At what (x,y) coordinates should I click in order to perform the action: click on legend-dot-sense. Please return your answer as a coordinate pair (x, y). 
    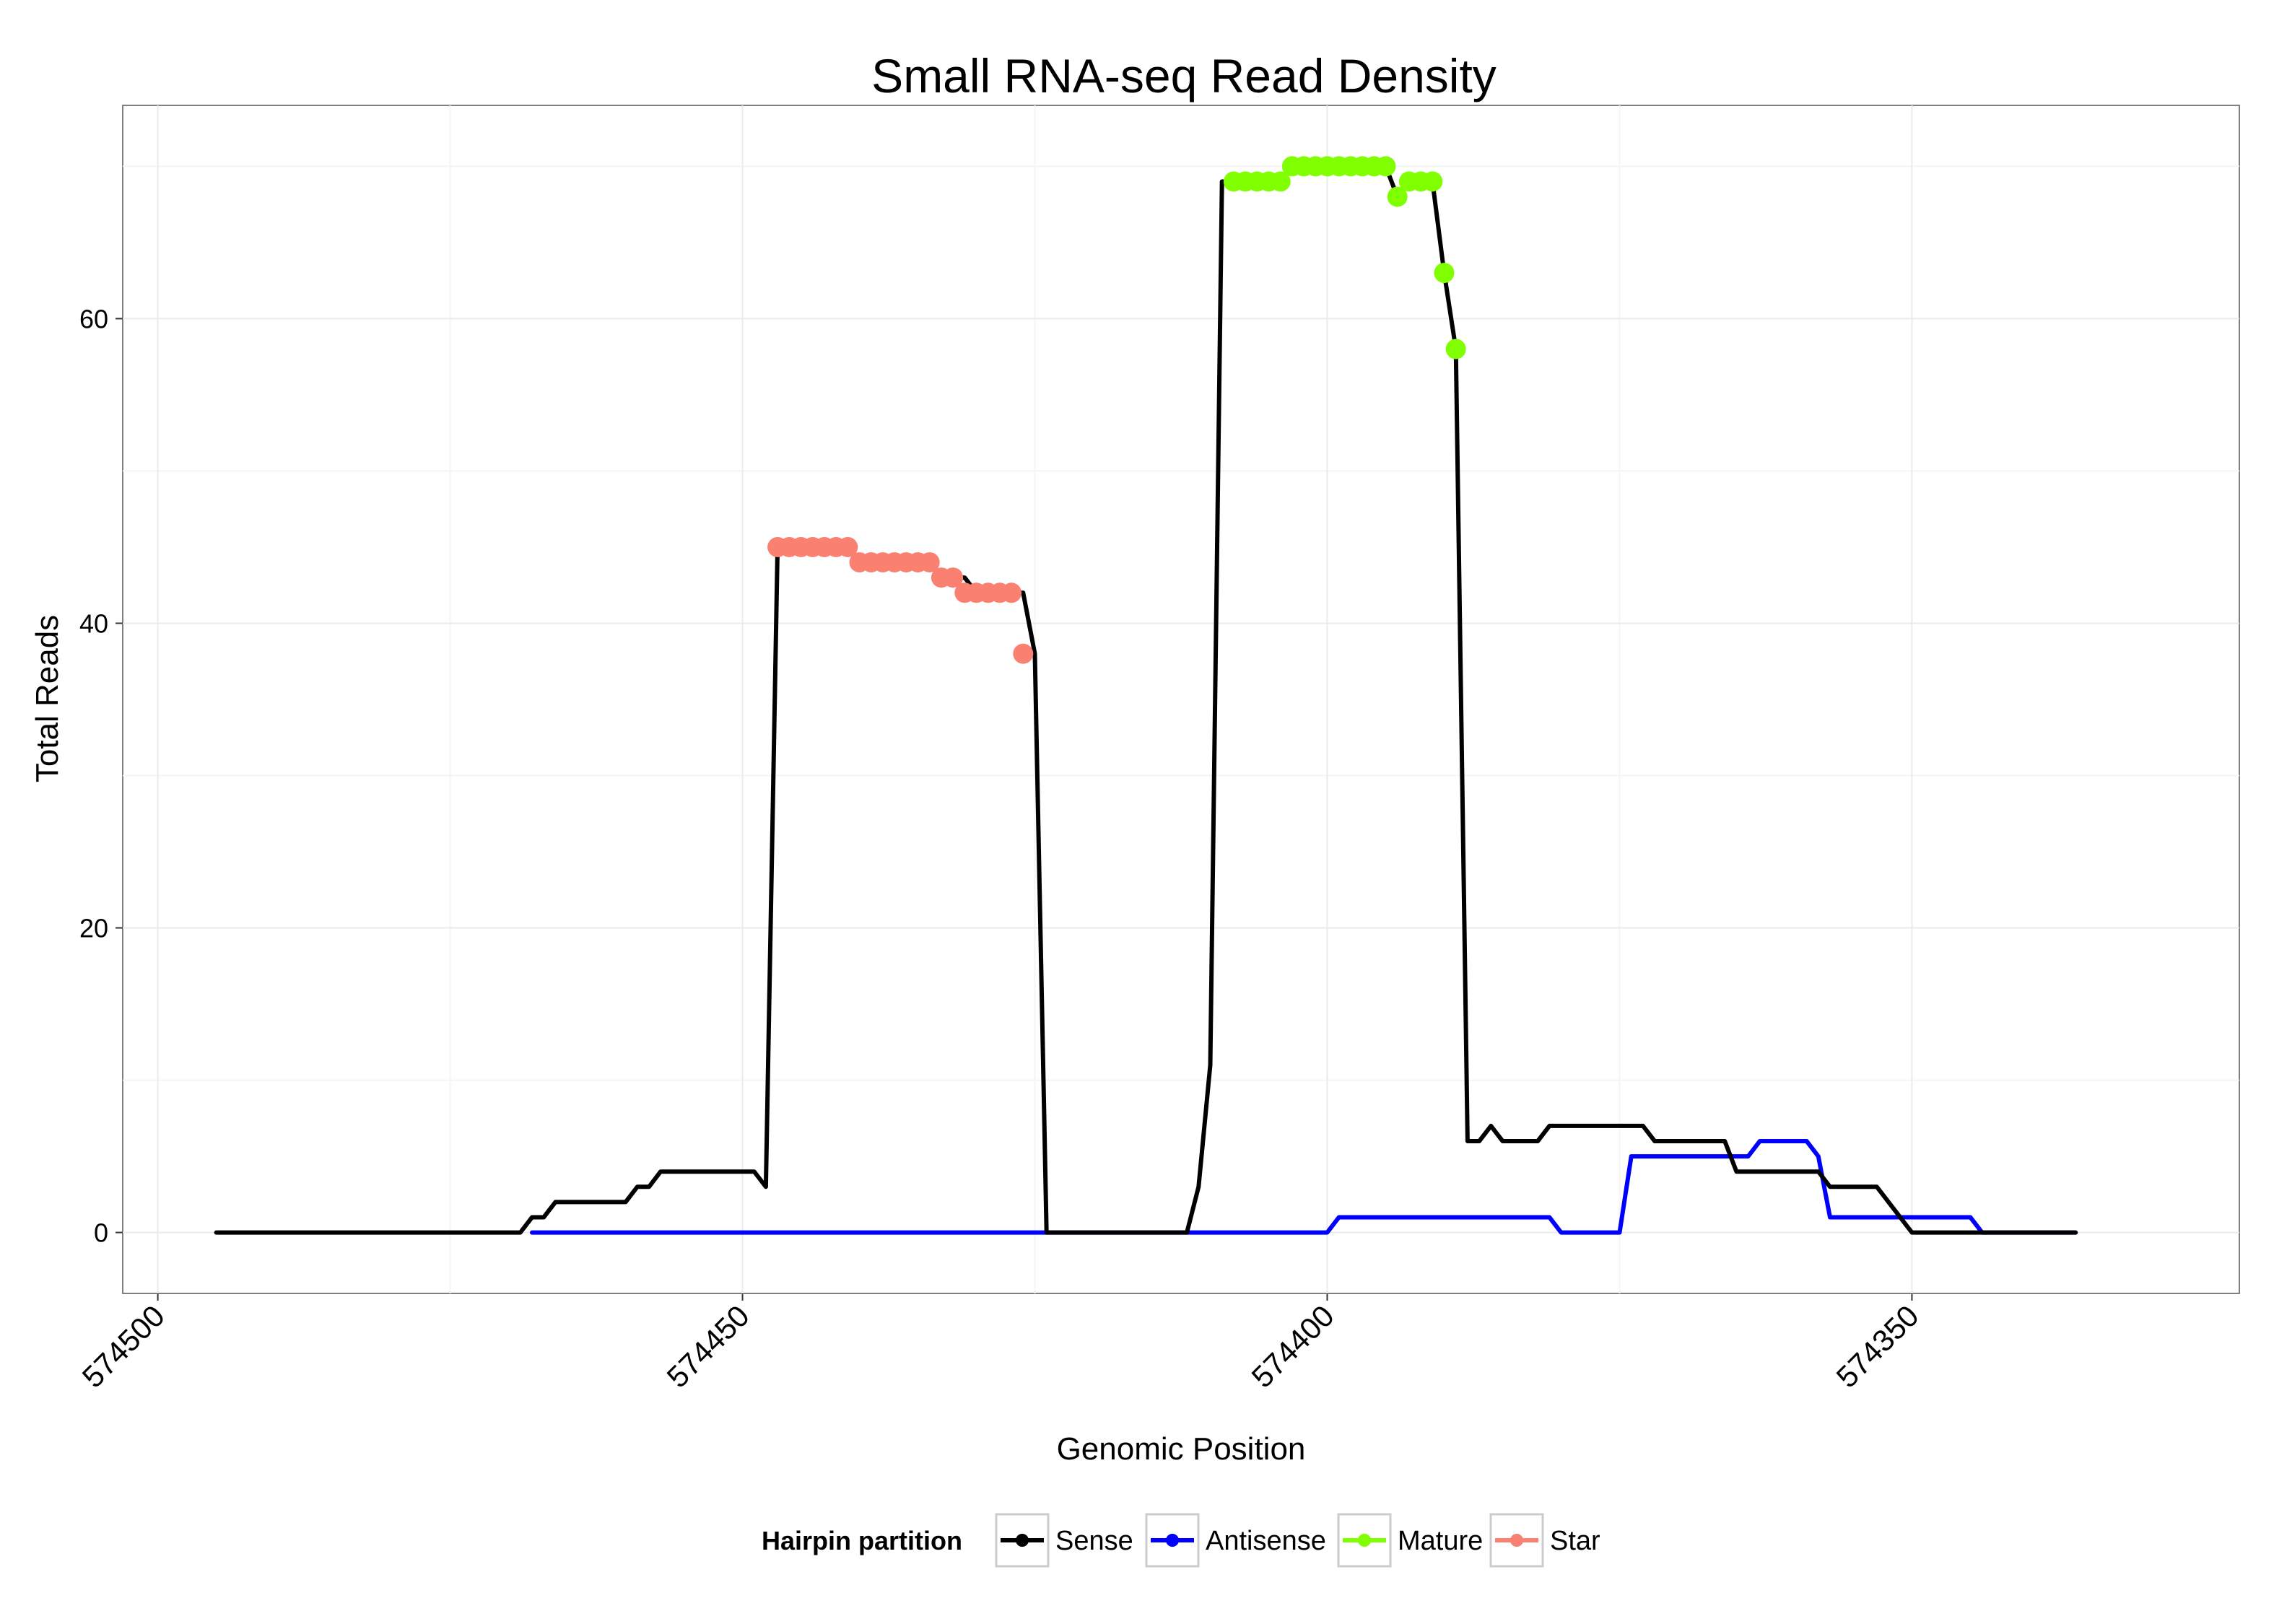
    Looking at the image, I should click on (1023, 1540).